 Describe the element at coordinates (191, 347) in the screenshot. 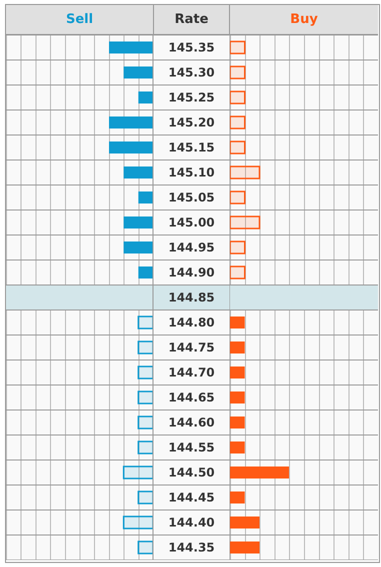

I see `y-tick-label: 144.75` at that location.